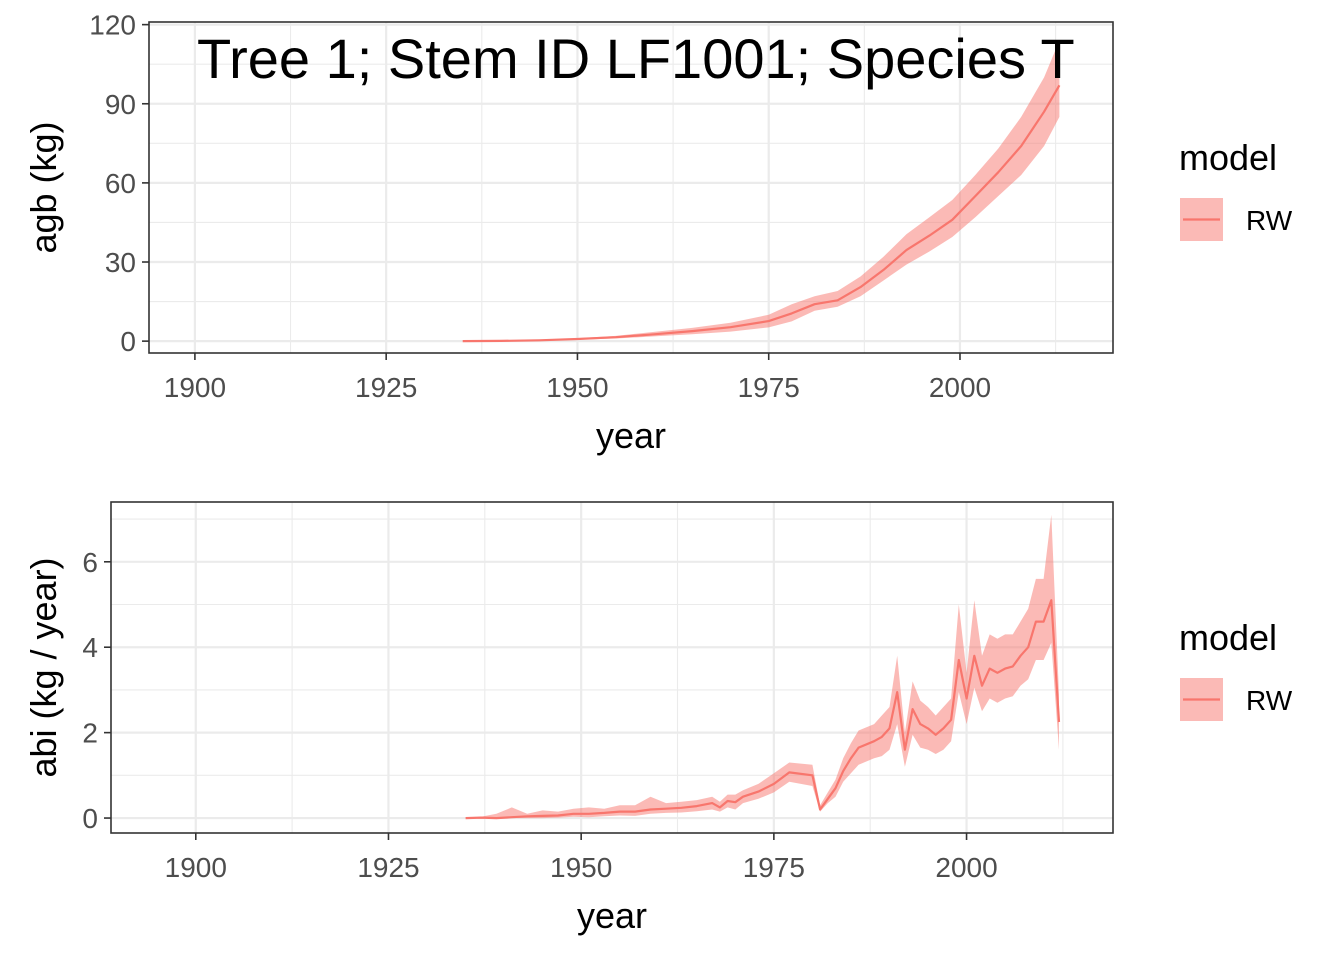  What do you see at coordinates (90, 733) in the screenshot?
I see `y-tick-label: 2` at bounding box center [90, 733].